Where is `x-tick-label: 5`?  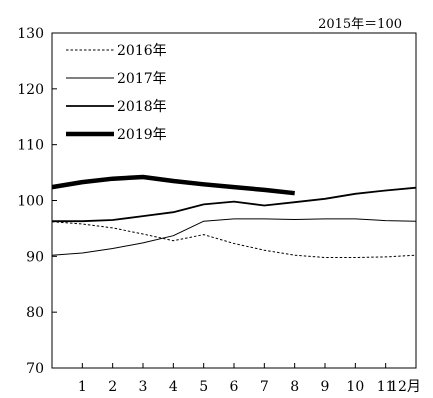
x-tick-label: 5 is located at coordinates (203, 387).